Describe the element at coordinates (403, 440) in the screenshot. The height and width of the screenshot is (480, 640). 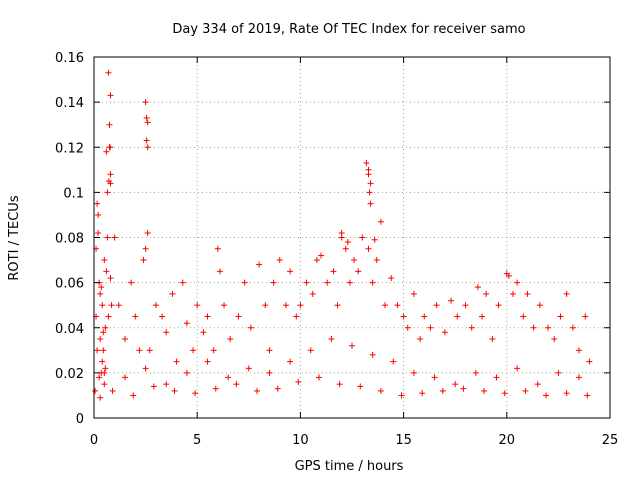
I see `x-tick-label: 15` at that location.